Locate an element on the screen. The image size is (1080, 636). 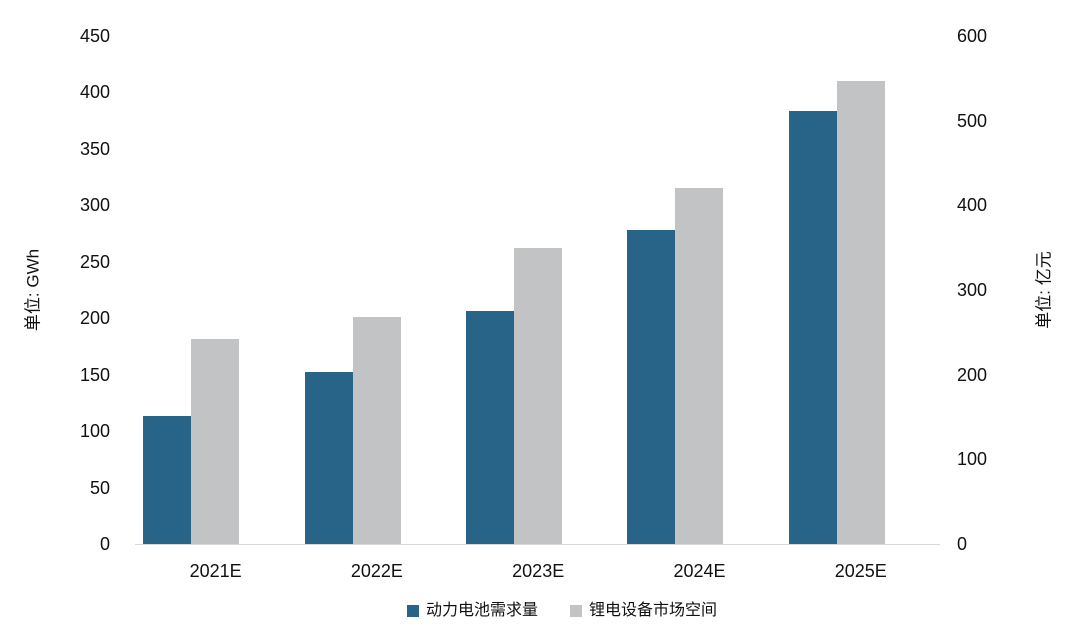
x-axis-category-label: 2022E is located at coordinates (376, 571).